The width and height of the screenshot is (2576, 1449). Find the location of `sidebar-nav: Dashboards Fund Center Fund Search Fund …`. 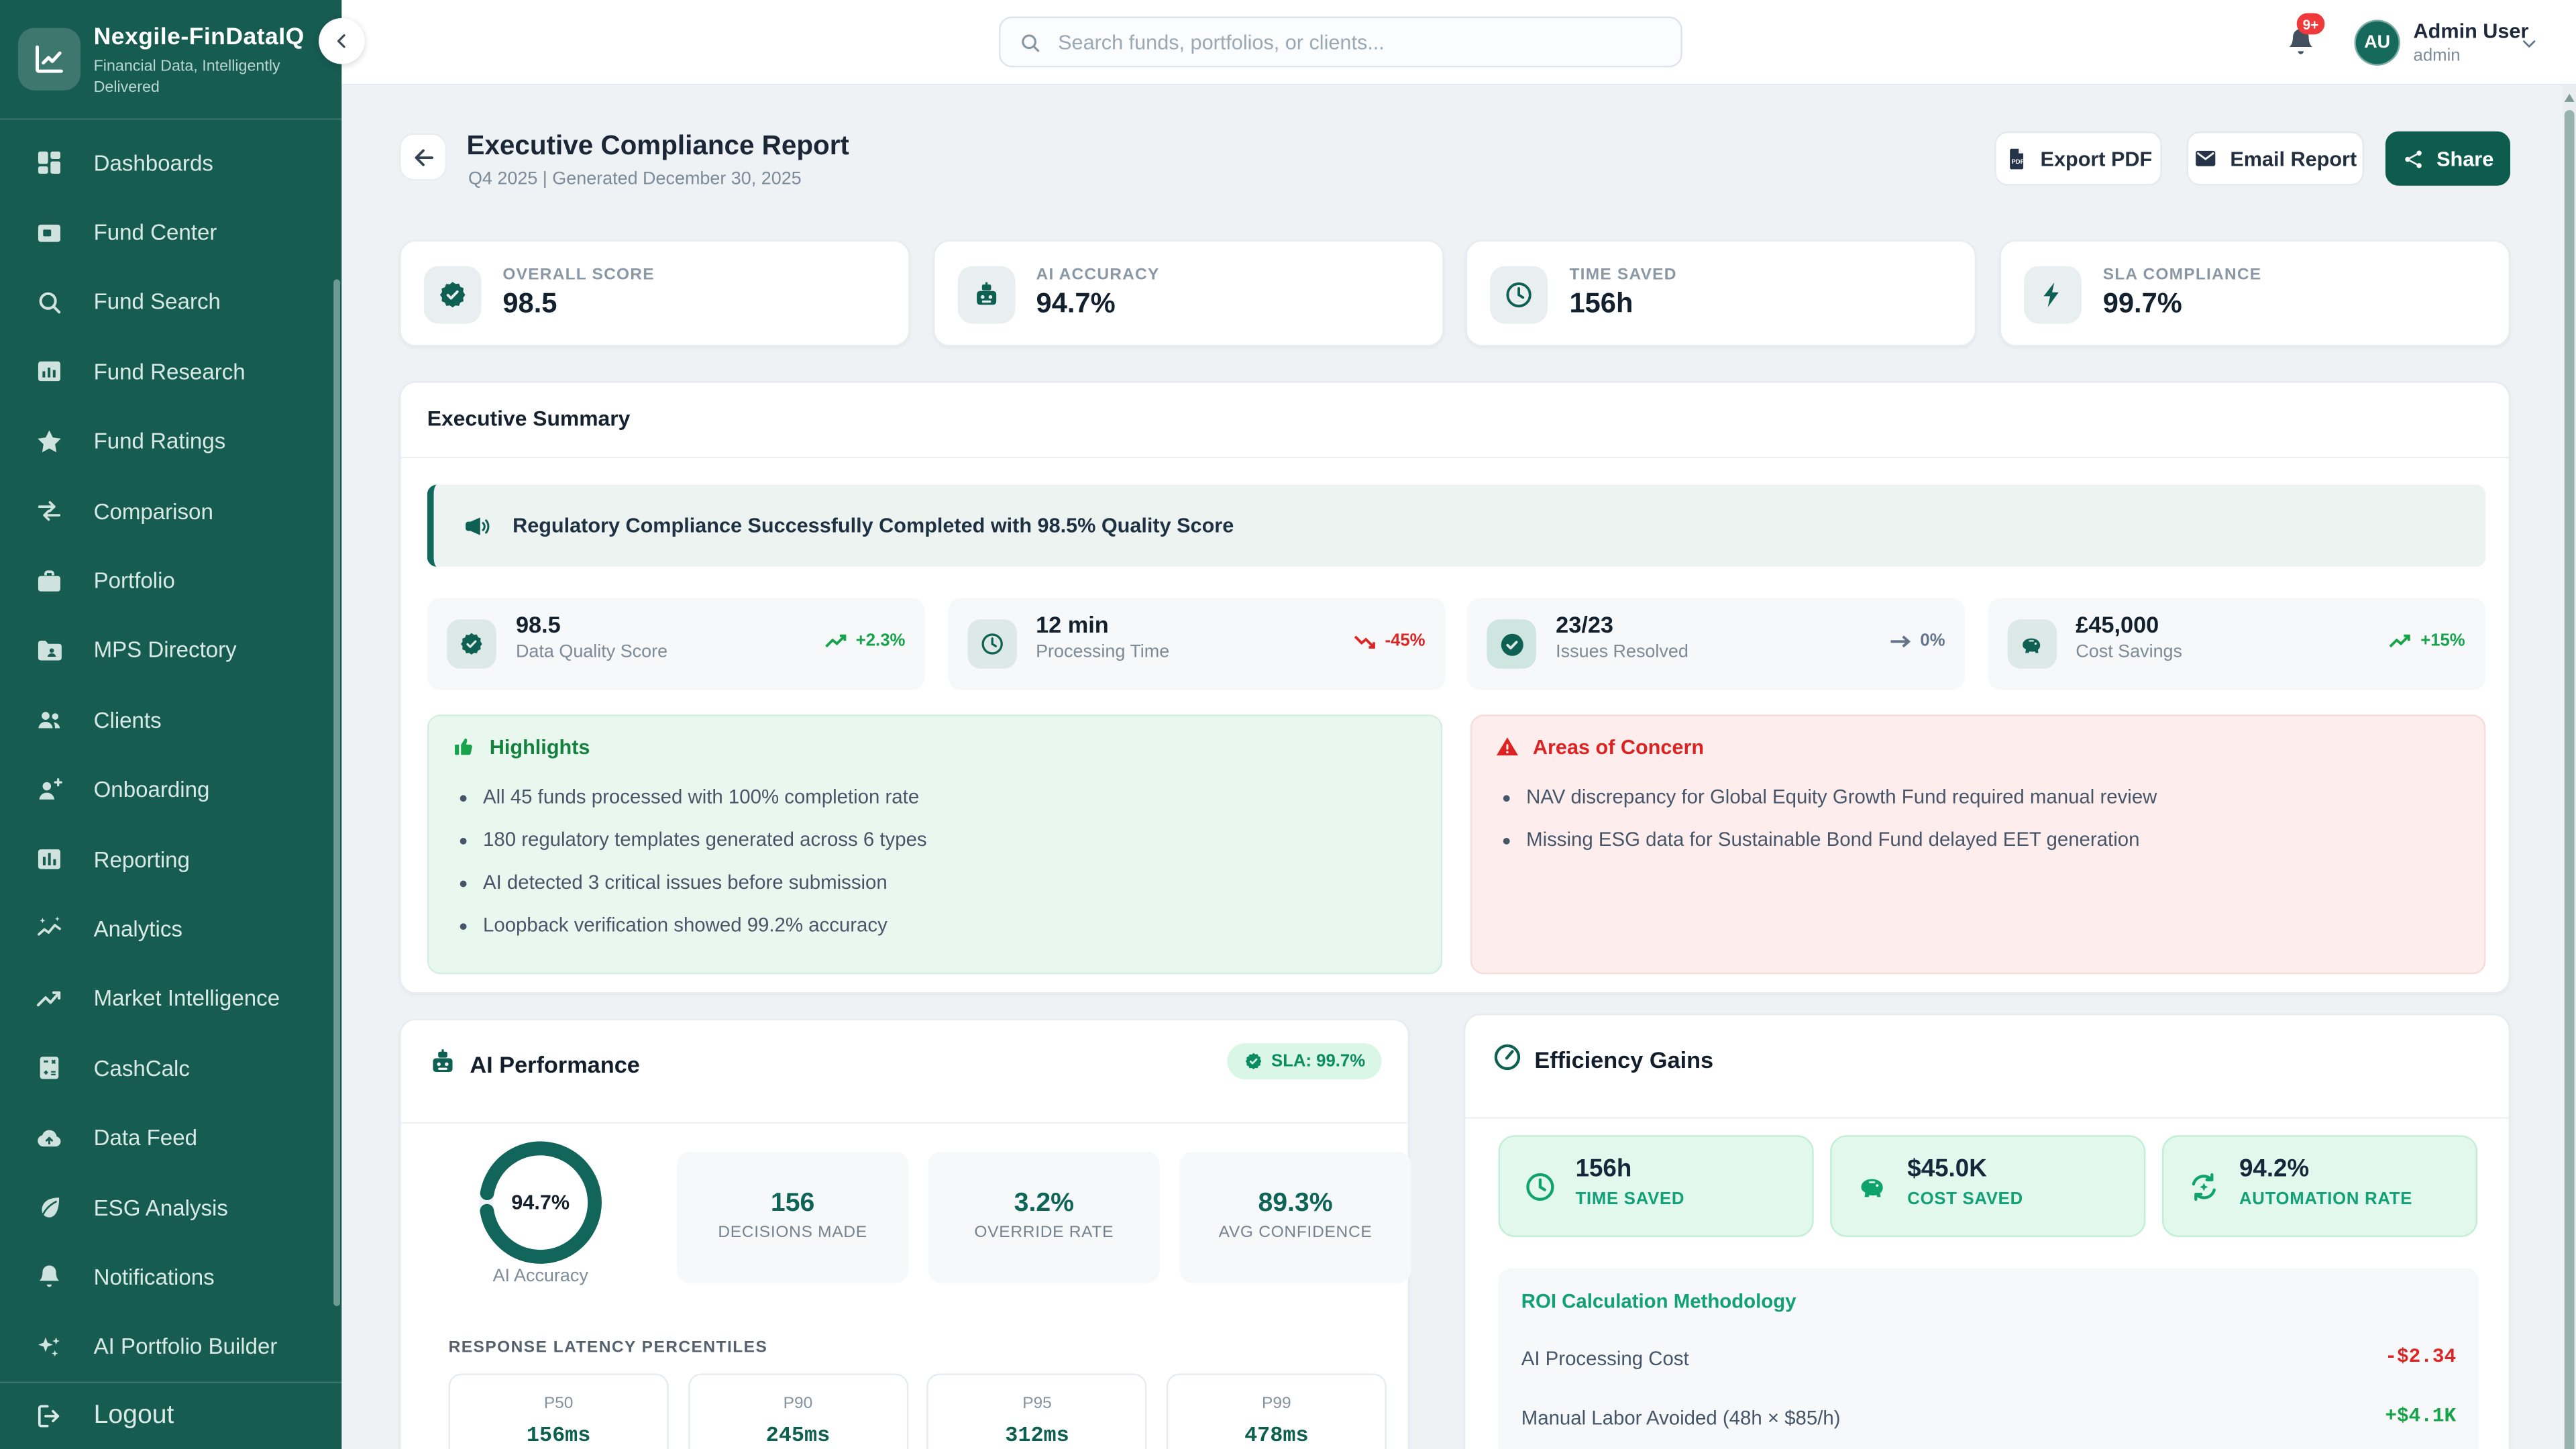

sidebar-nav: Dashboards Fund Center Fund Search Fund … is located at coordinates (170, 755).